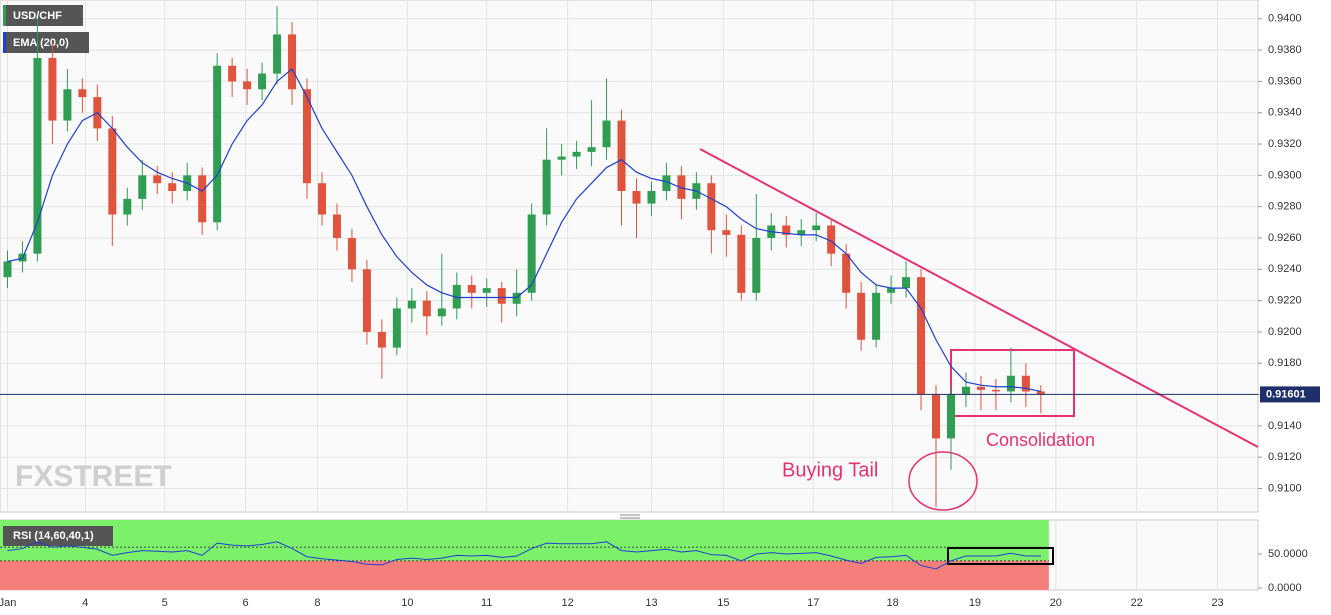 Image resolution: width=1331 pixels, height=615 pixels. Describe the element at coordinates (37, 16) in the screenshot. I see `legend-title: USD/CHF` at that location.